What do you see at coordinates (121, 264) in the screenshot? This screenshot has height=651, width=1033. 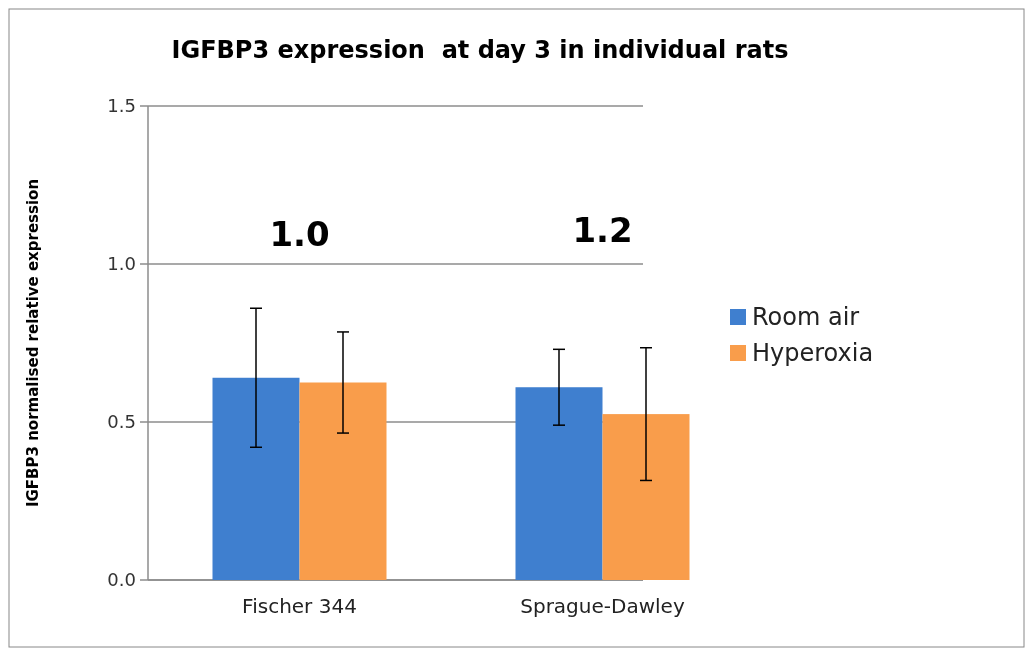 I see `y-tick-label: 1.0` at bounding box center [121, 264].